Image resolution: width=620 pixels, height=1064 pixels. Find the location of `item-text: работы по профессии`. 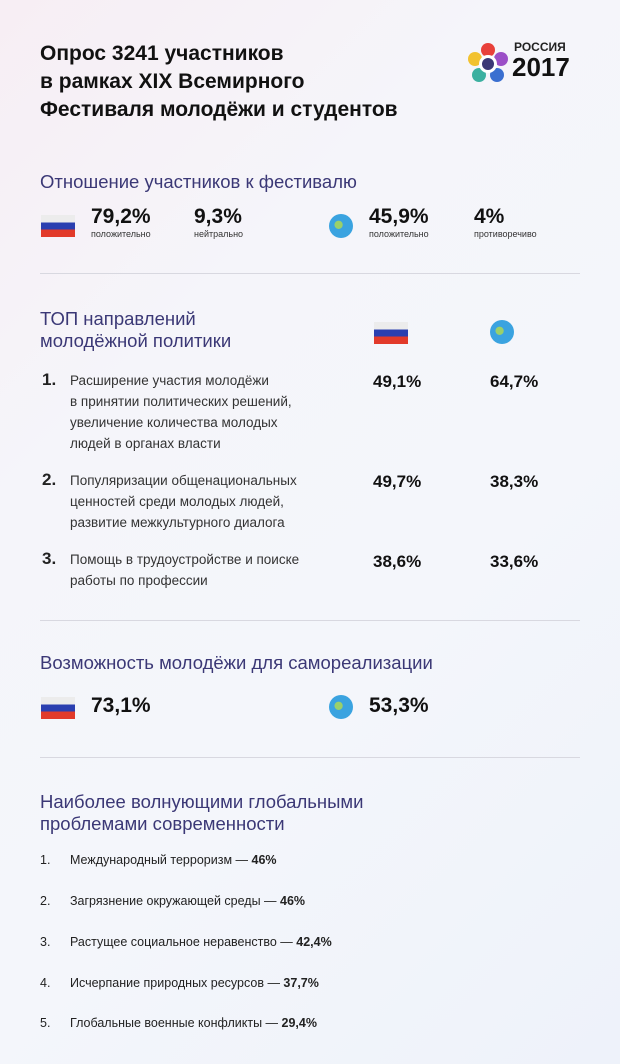

item-text: работы по профессии is located at coordinates (139, 580).